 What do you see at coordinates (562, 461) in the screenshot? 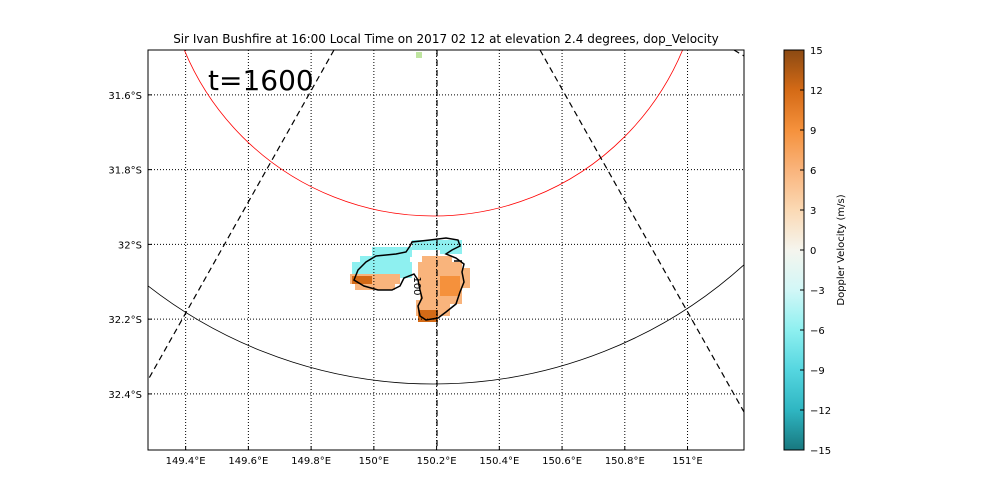
I see `x-tick-label: 150.6°E` at bounding box center [562, 461].